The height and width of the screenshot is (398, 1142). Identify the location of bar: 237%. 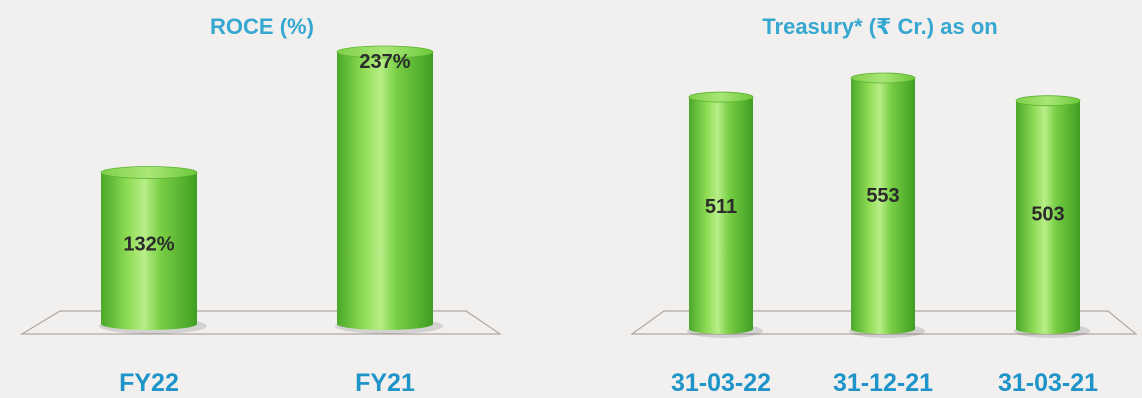
(389, 189).